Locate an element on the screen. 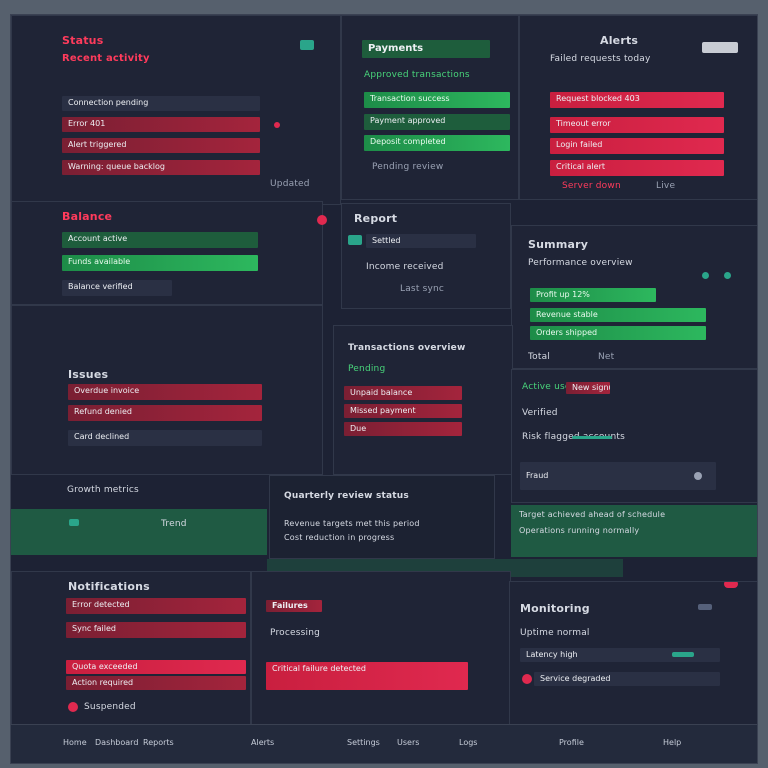 This screenshot has width=768, height=768. notifications-row-3: Quota exceeded is located at coordinates (156, 667).